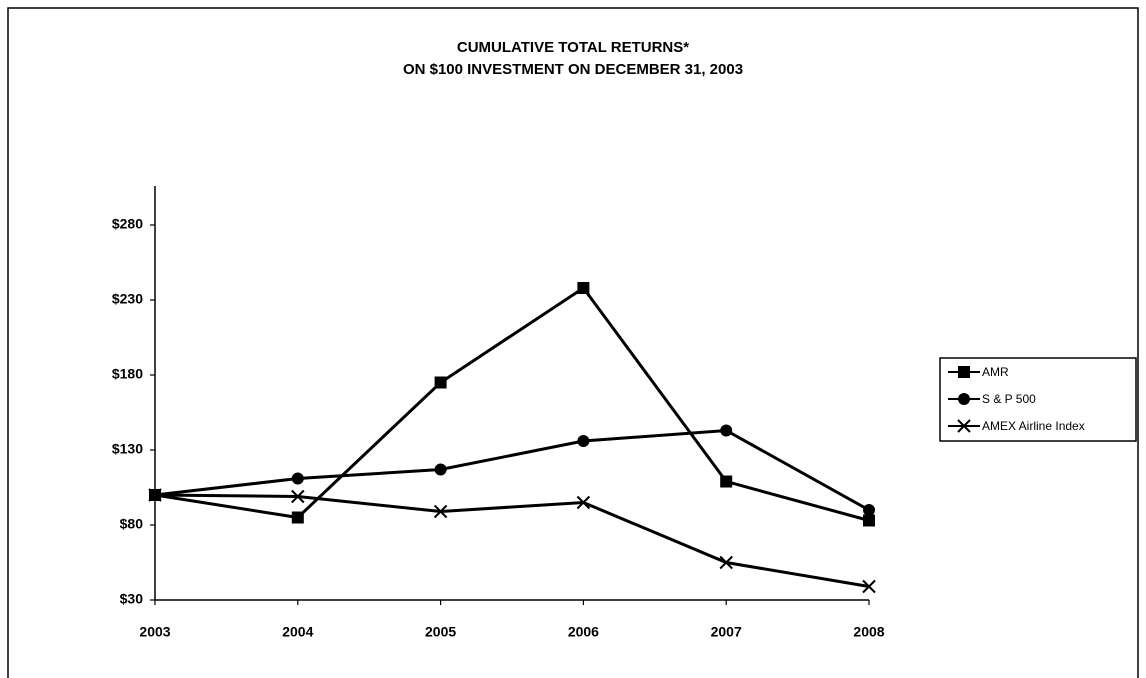 The height and width of the screenshot is (678, 1146). I want to click on x-tick-label: 2008, so click(868, 632).